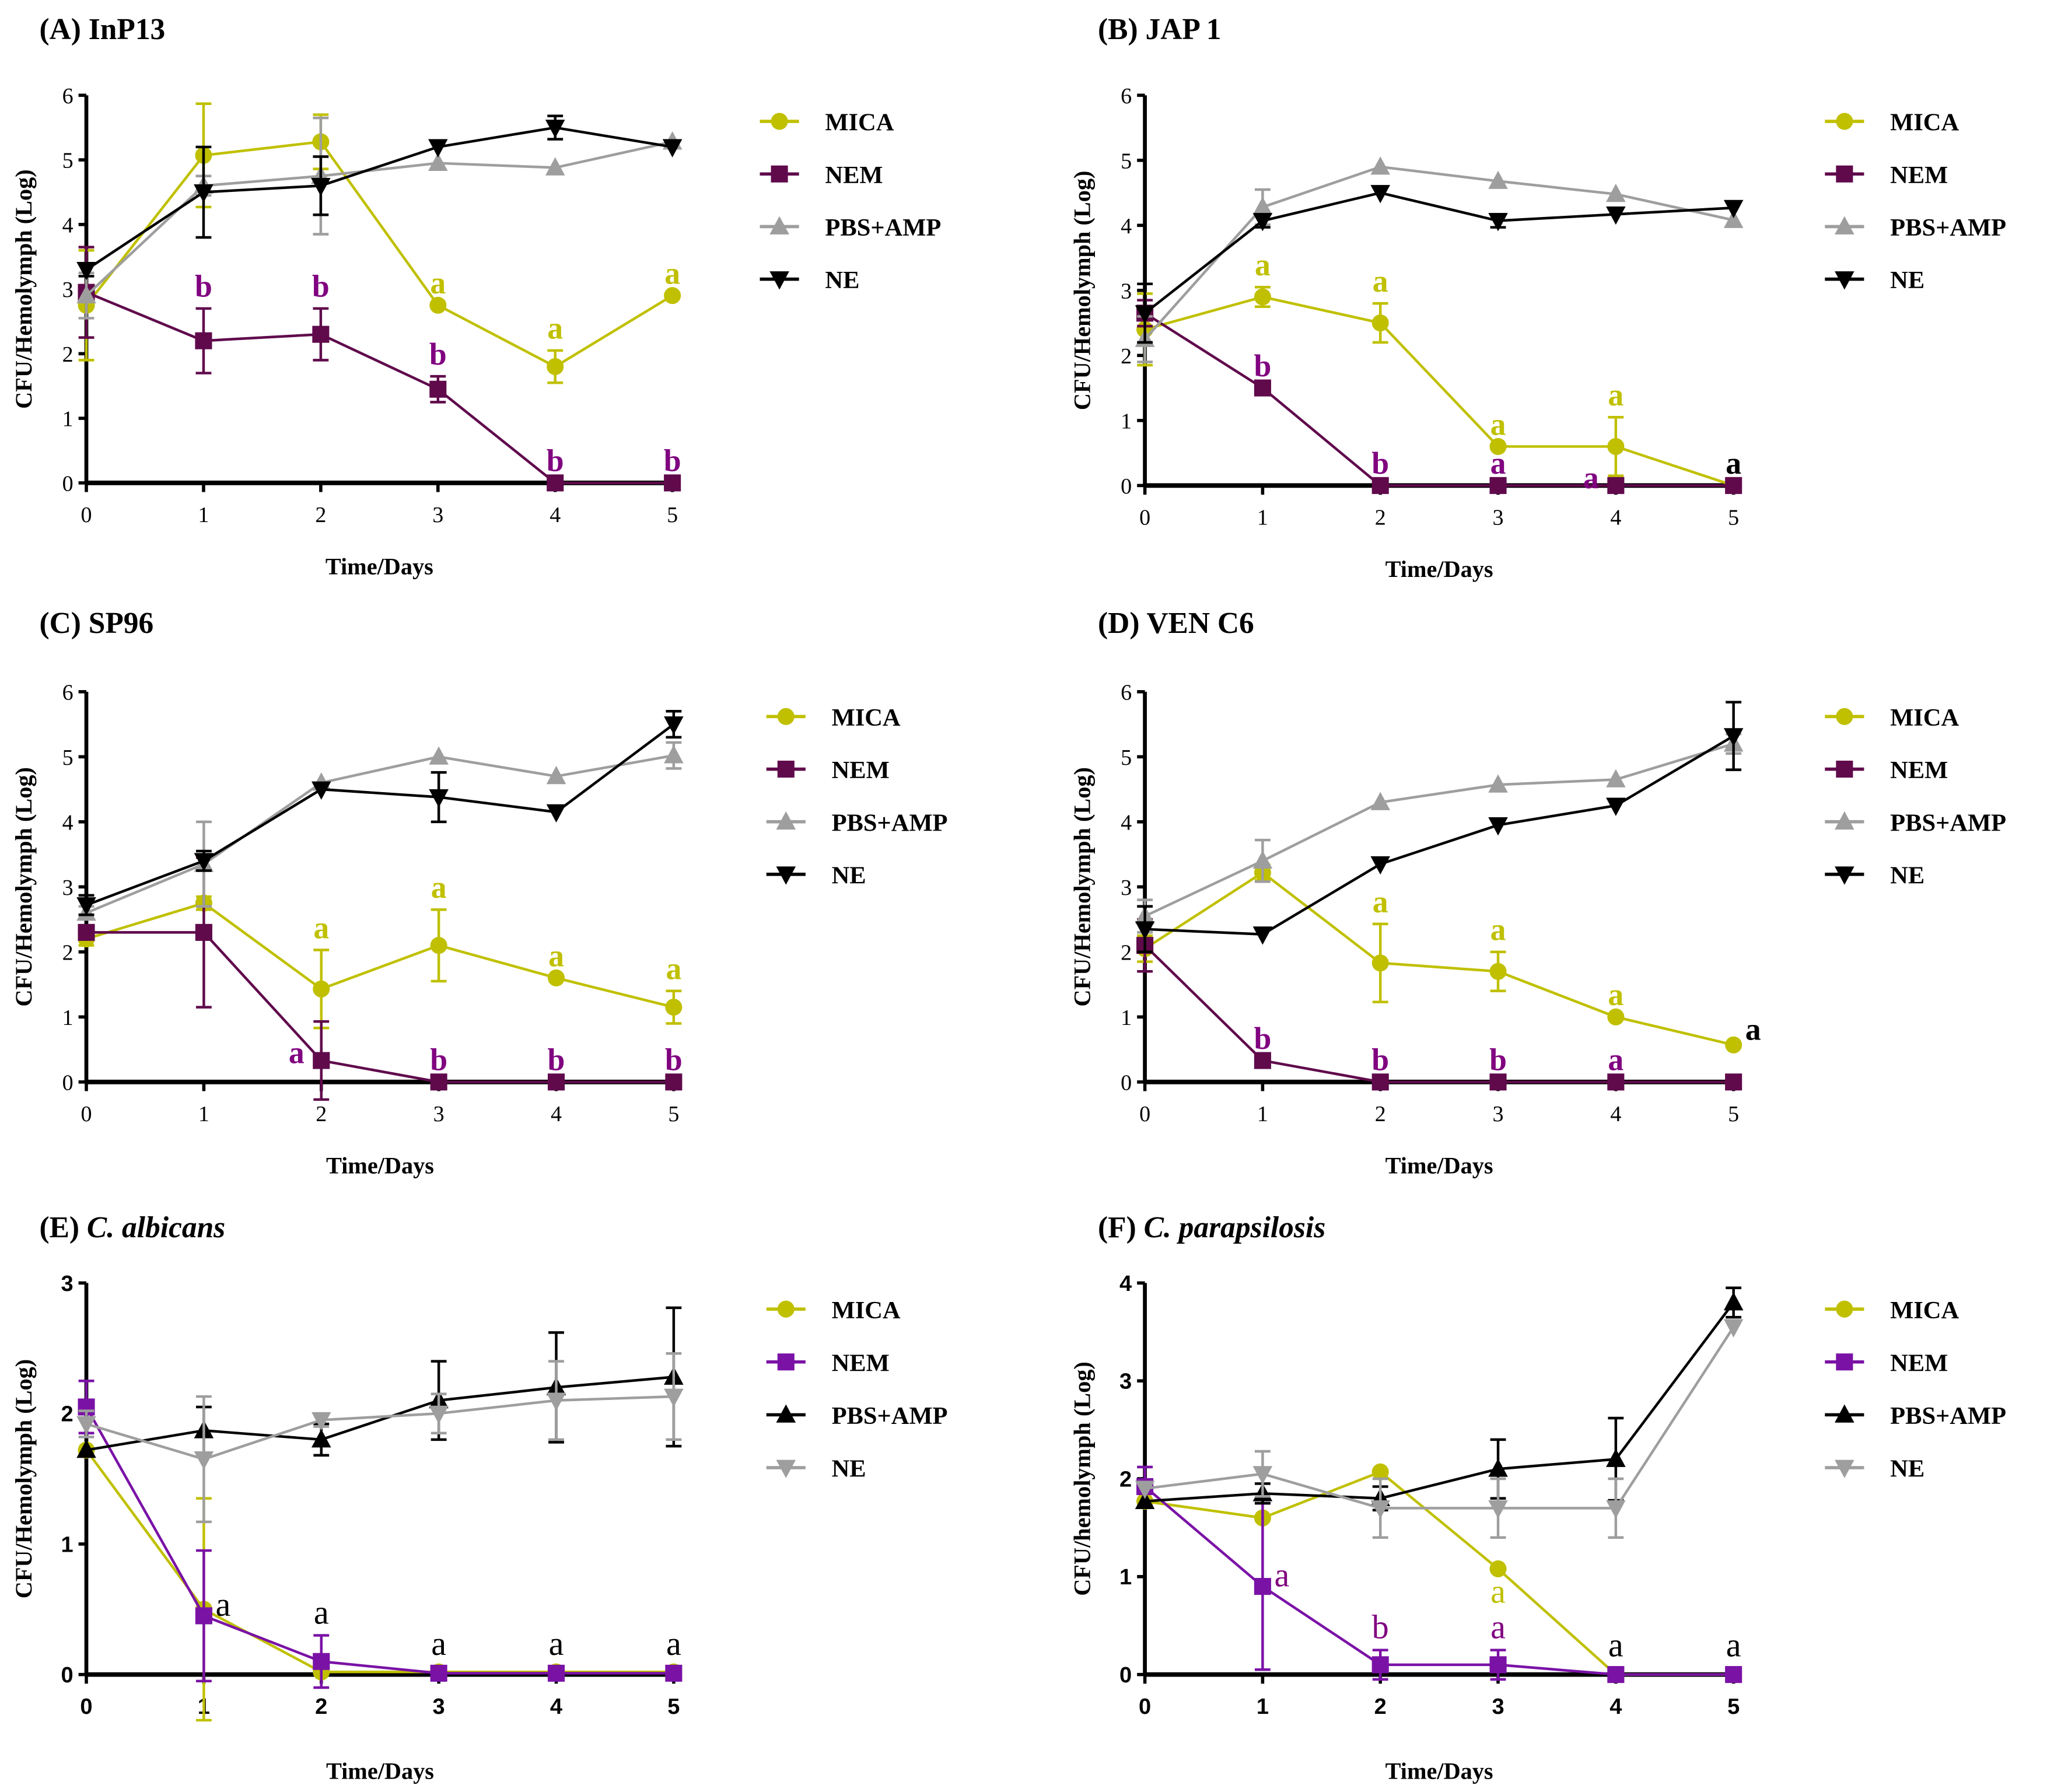  Describe the element at coordinates (867, 718) in the screenshot. I see `legend-label: MICA` at that location.